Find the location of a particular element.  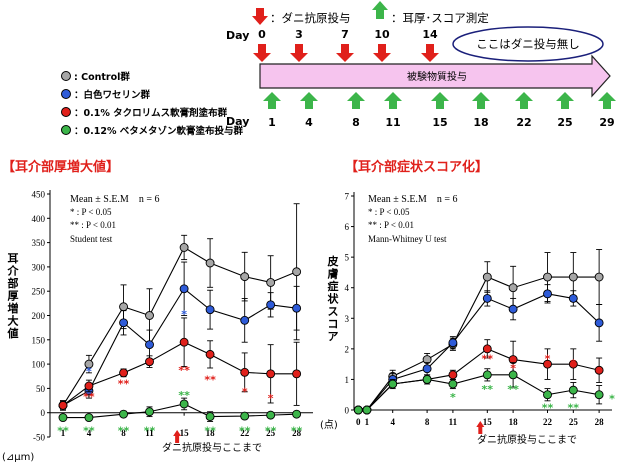

y-tick-label: 6 is located at coordinates (347, 227).